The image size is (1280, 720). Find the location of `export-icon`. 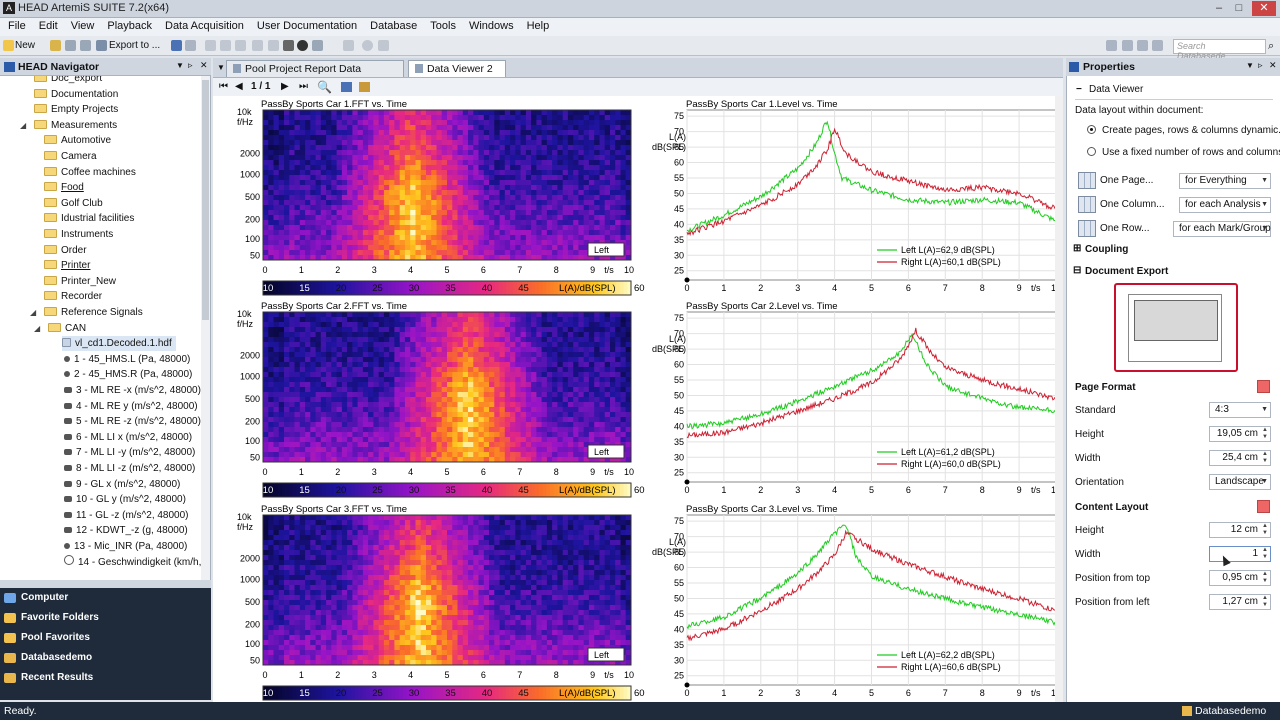

export-icon is located at coordinates (101, 45).